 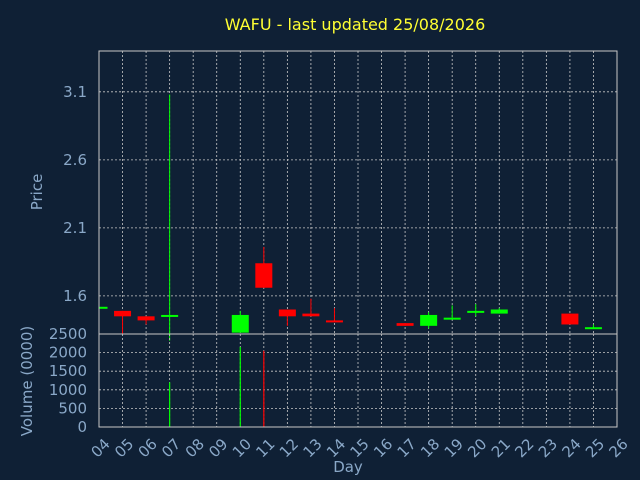 I want to click on volume-y-tick-label: 1000, so click(x=68, y=390).